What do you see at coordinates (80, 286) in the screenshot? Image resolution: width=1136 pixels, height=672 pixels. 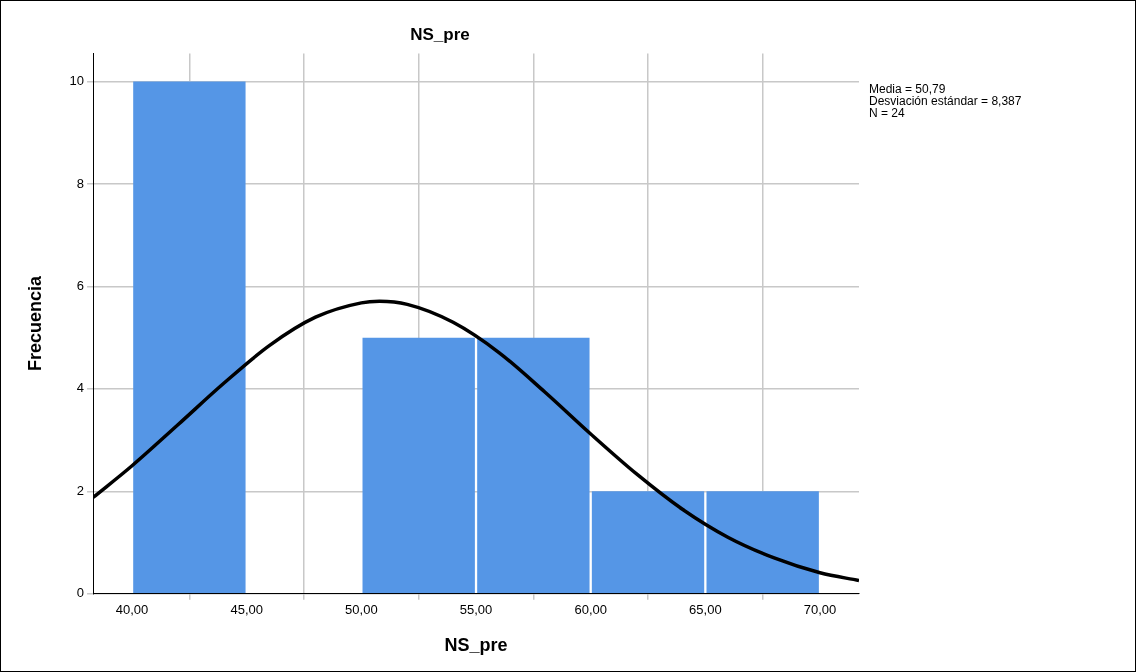 I see `y-tick-label: 6` at bounding box center [80, 286].